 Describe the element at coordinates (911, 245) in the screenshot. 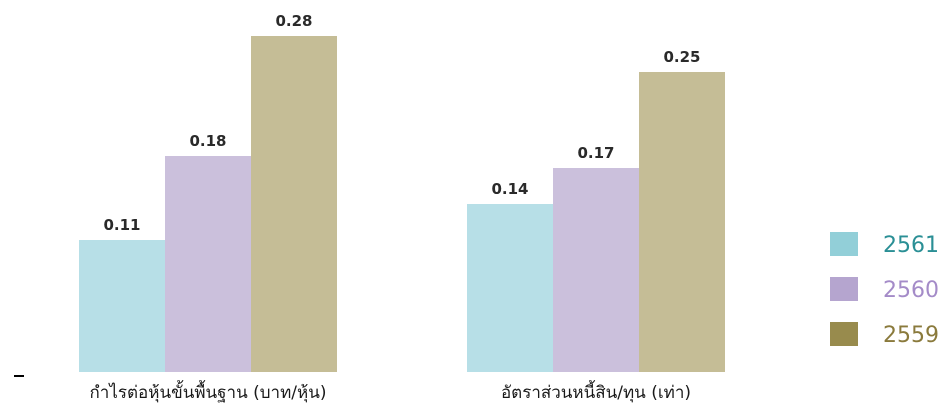

I see `legend-label-2561: 2561` at that location.